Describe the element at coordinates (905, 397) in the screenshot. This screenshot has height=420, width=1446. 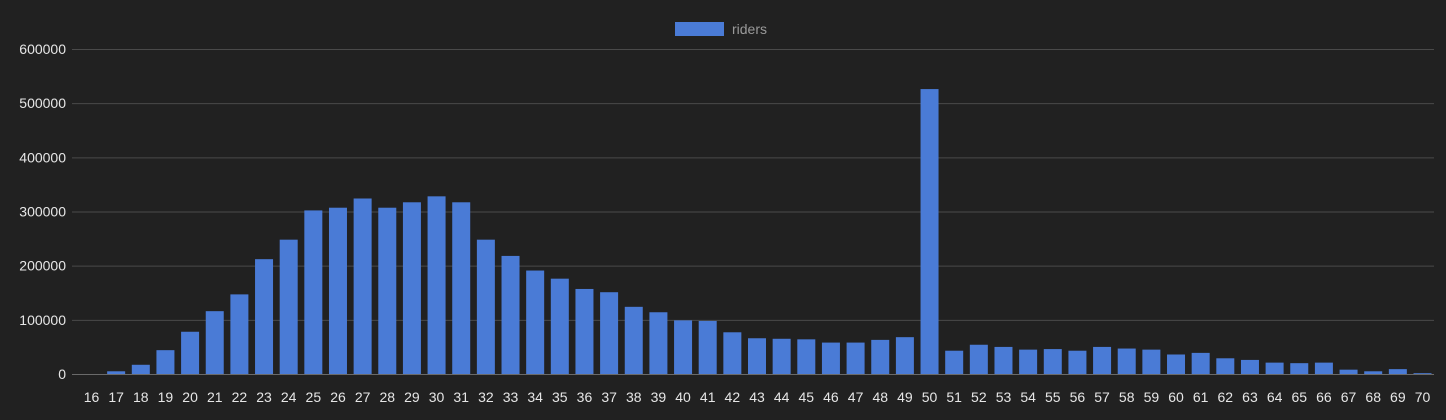
I see `x-tick-label: 49` at that location.